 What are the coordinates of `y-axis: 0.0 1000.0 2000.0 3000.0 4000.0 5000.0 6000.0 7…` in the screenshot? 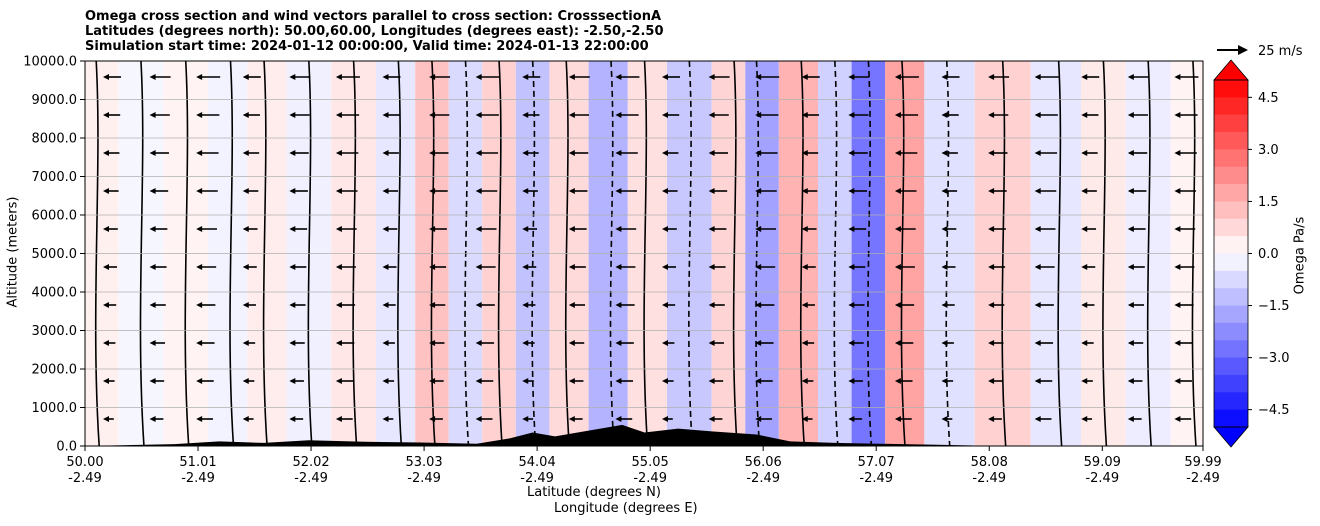 It's located at (54, 255).